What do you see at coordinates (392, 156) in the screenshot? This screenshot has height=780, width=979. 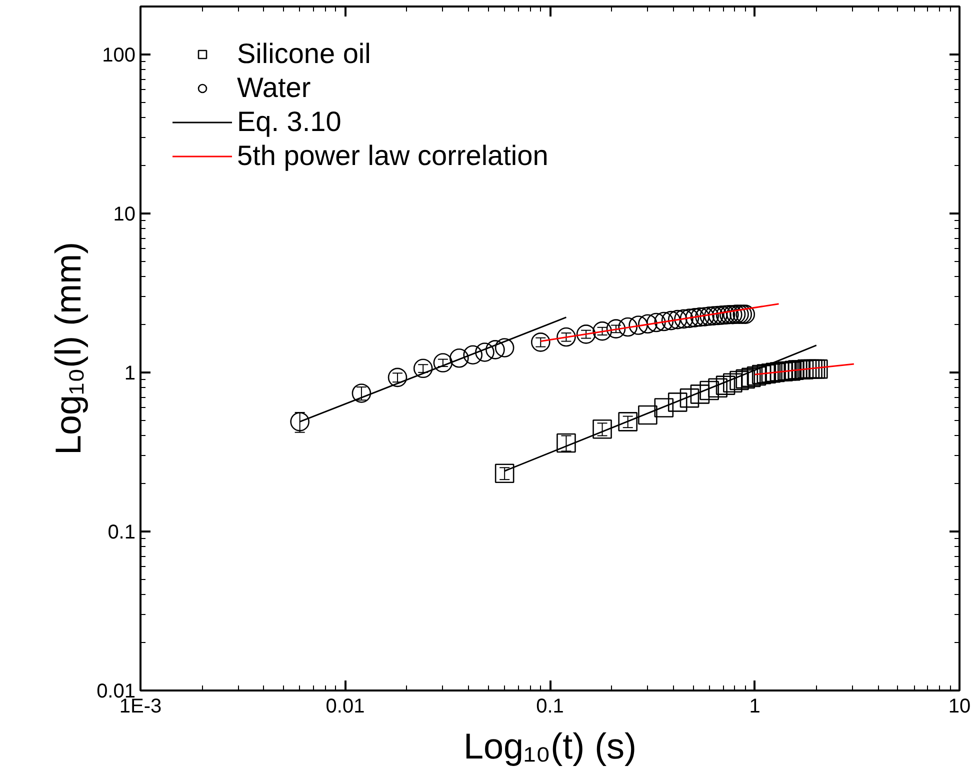 I see `legend-label: 5th power law correlation` at bounding box center [392, 156].